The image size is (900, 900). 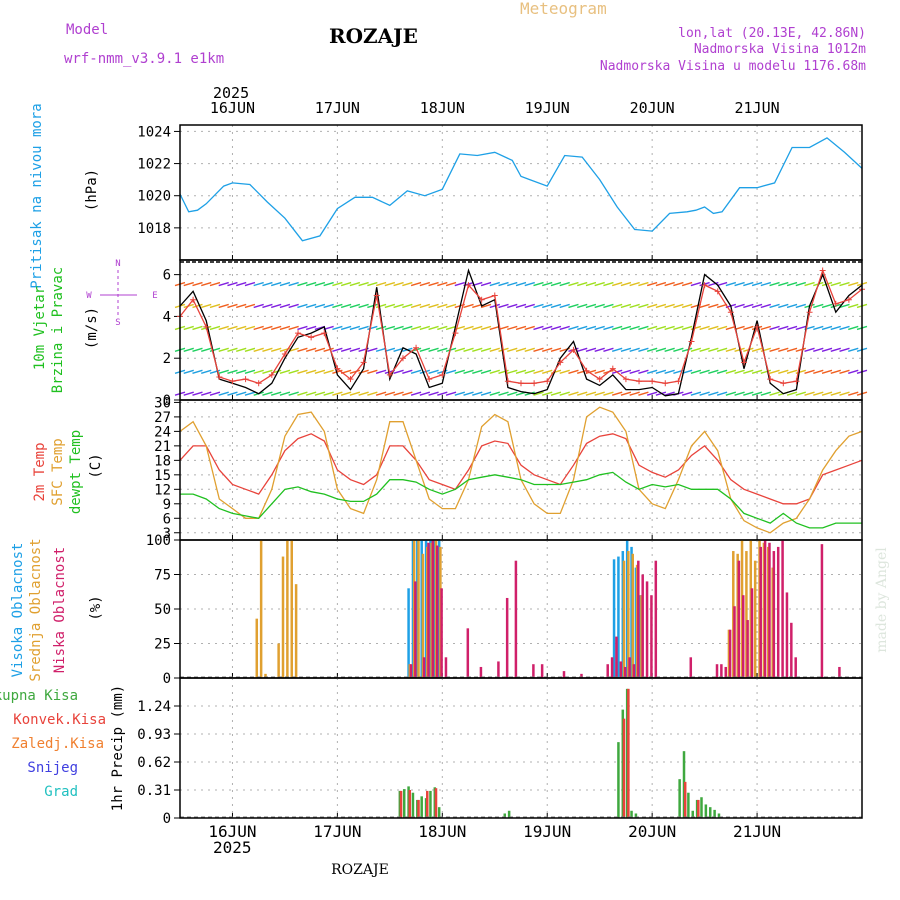 What do you see at coordinates (547, 831) in the screenshot?
I see `bottom-day-label: 19JUN` at bounding box center [547, 831].